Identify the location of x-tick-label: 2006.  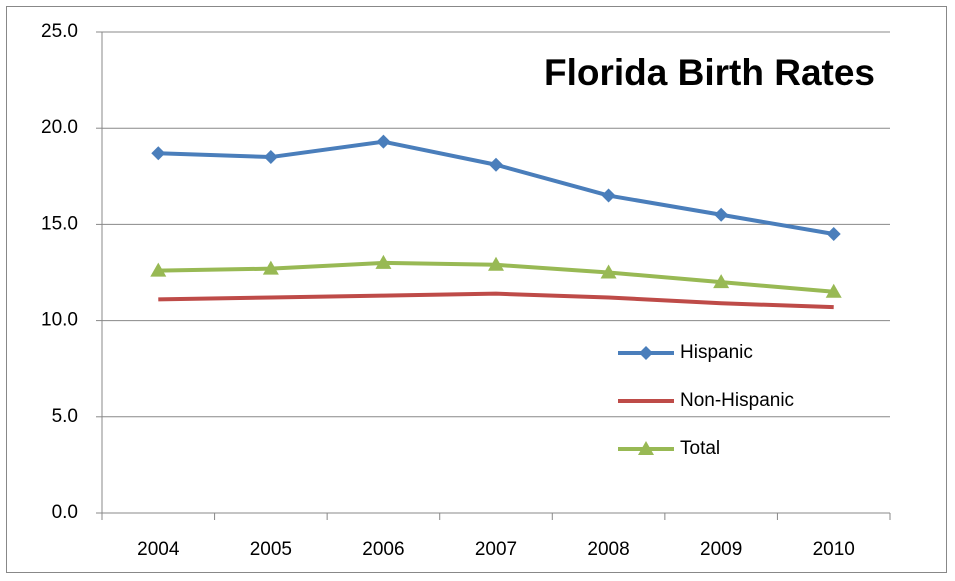
(383, 549).